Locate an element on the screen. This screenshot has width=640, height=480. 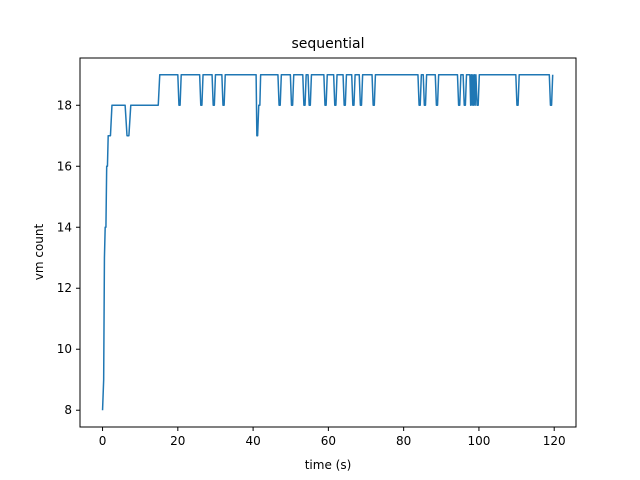
x-axis-label: time (s) is located at coordinates (328, 465).